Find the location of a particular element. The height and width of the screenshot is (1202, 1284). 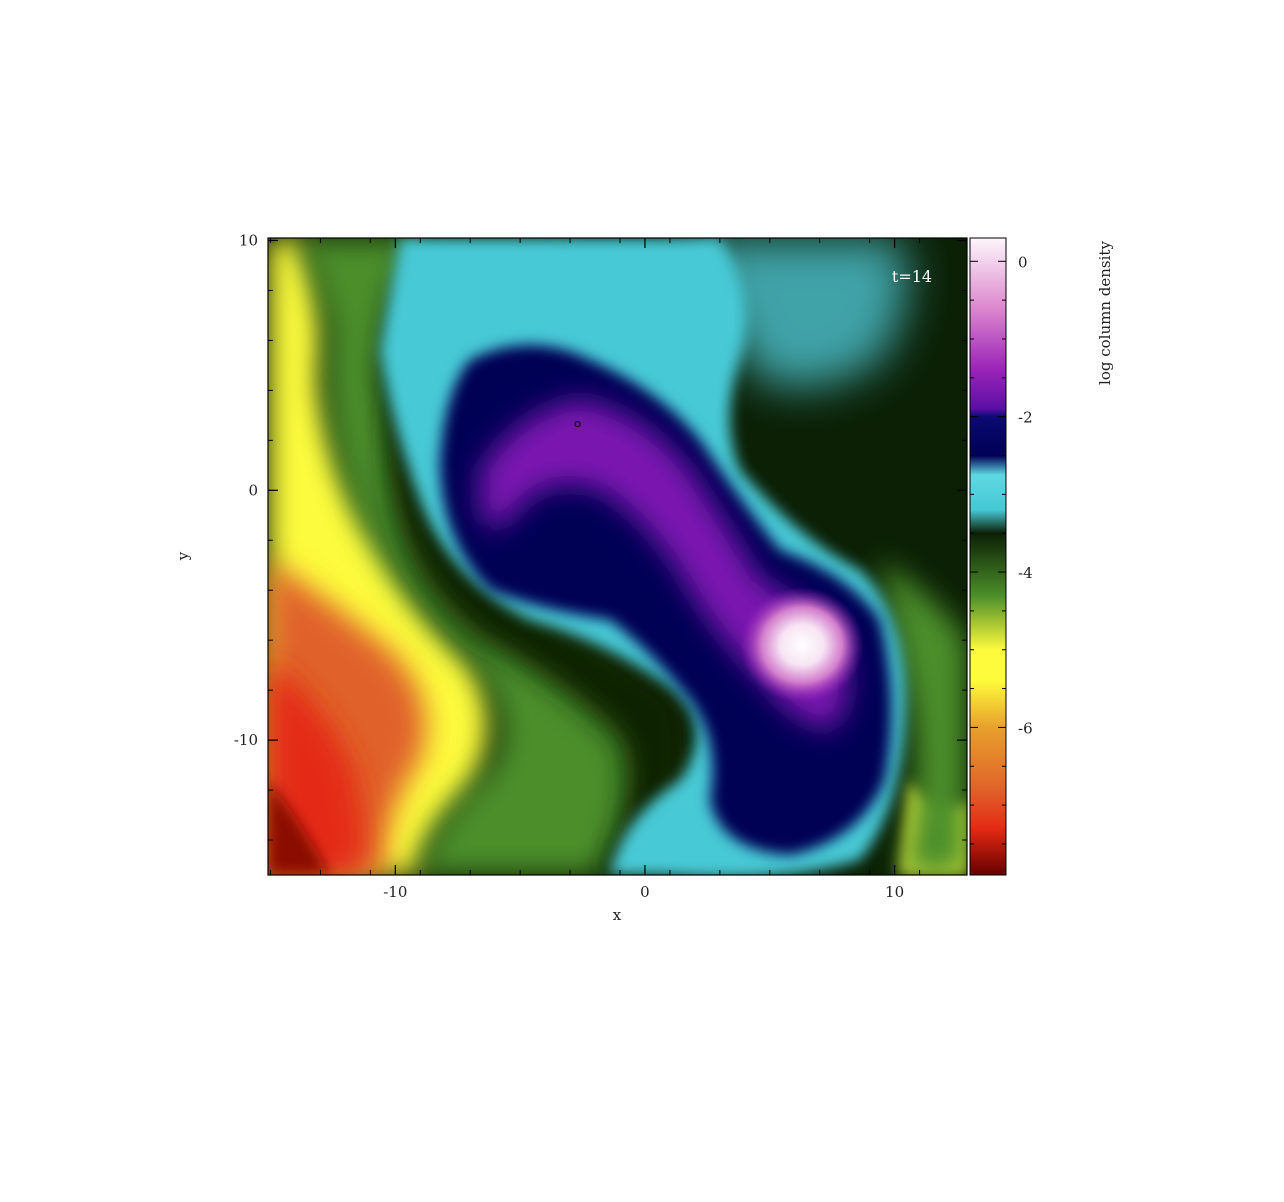

y-tick-label: 0 is located at coordinates (253, 490).